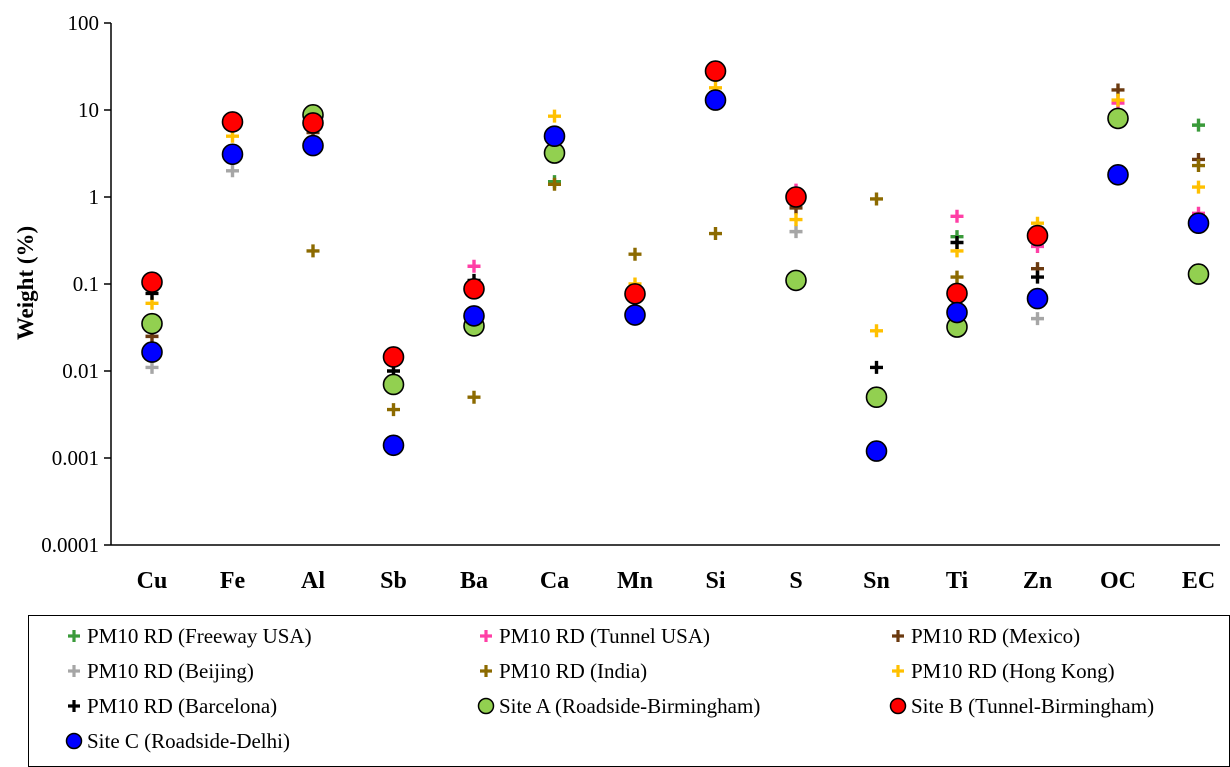  I want to click on x-tick-label: Si, so click(715, 581).